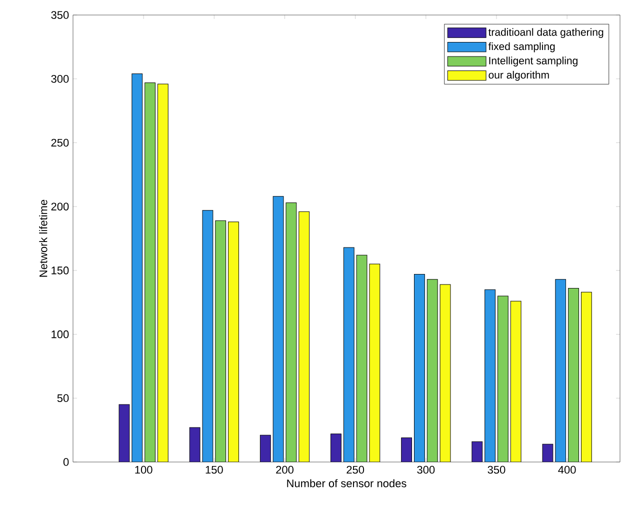 The height and width of the screenshot is (517, 629). Describe the element at coordinates (285, 470) in the screenshot. I see `x-tick-label: 200` at that location.